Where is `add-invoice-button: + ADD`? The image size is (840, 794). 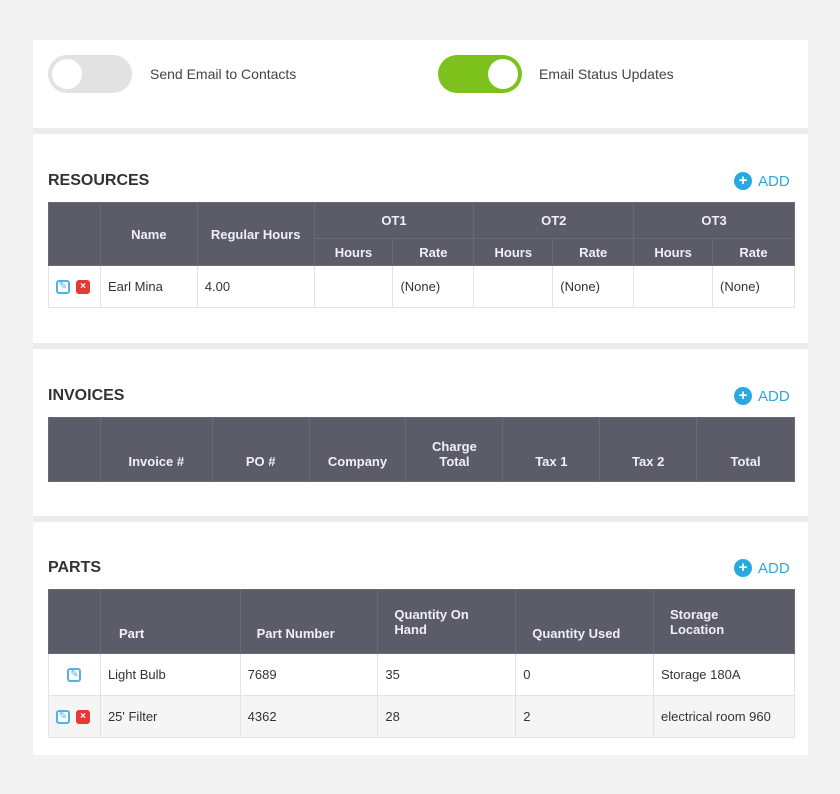
add-invoice-button: + ADD is located at coordinates (762, 396).